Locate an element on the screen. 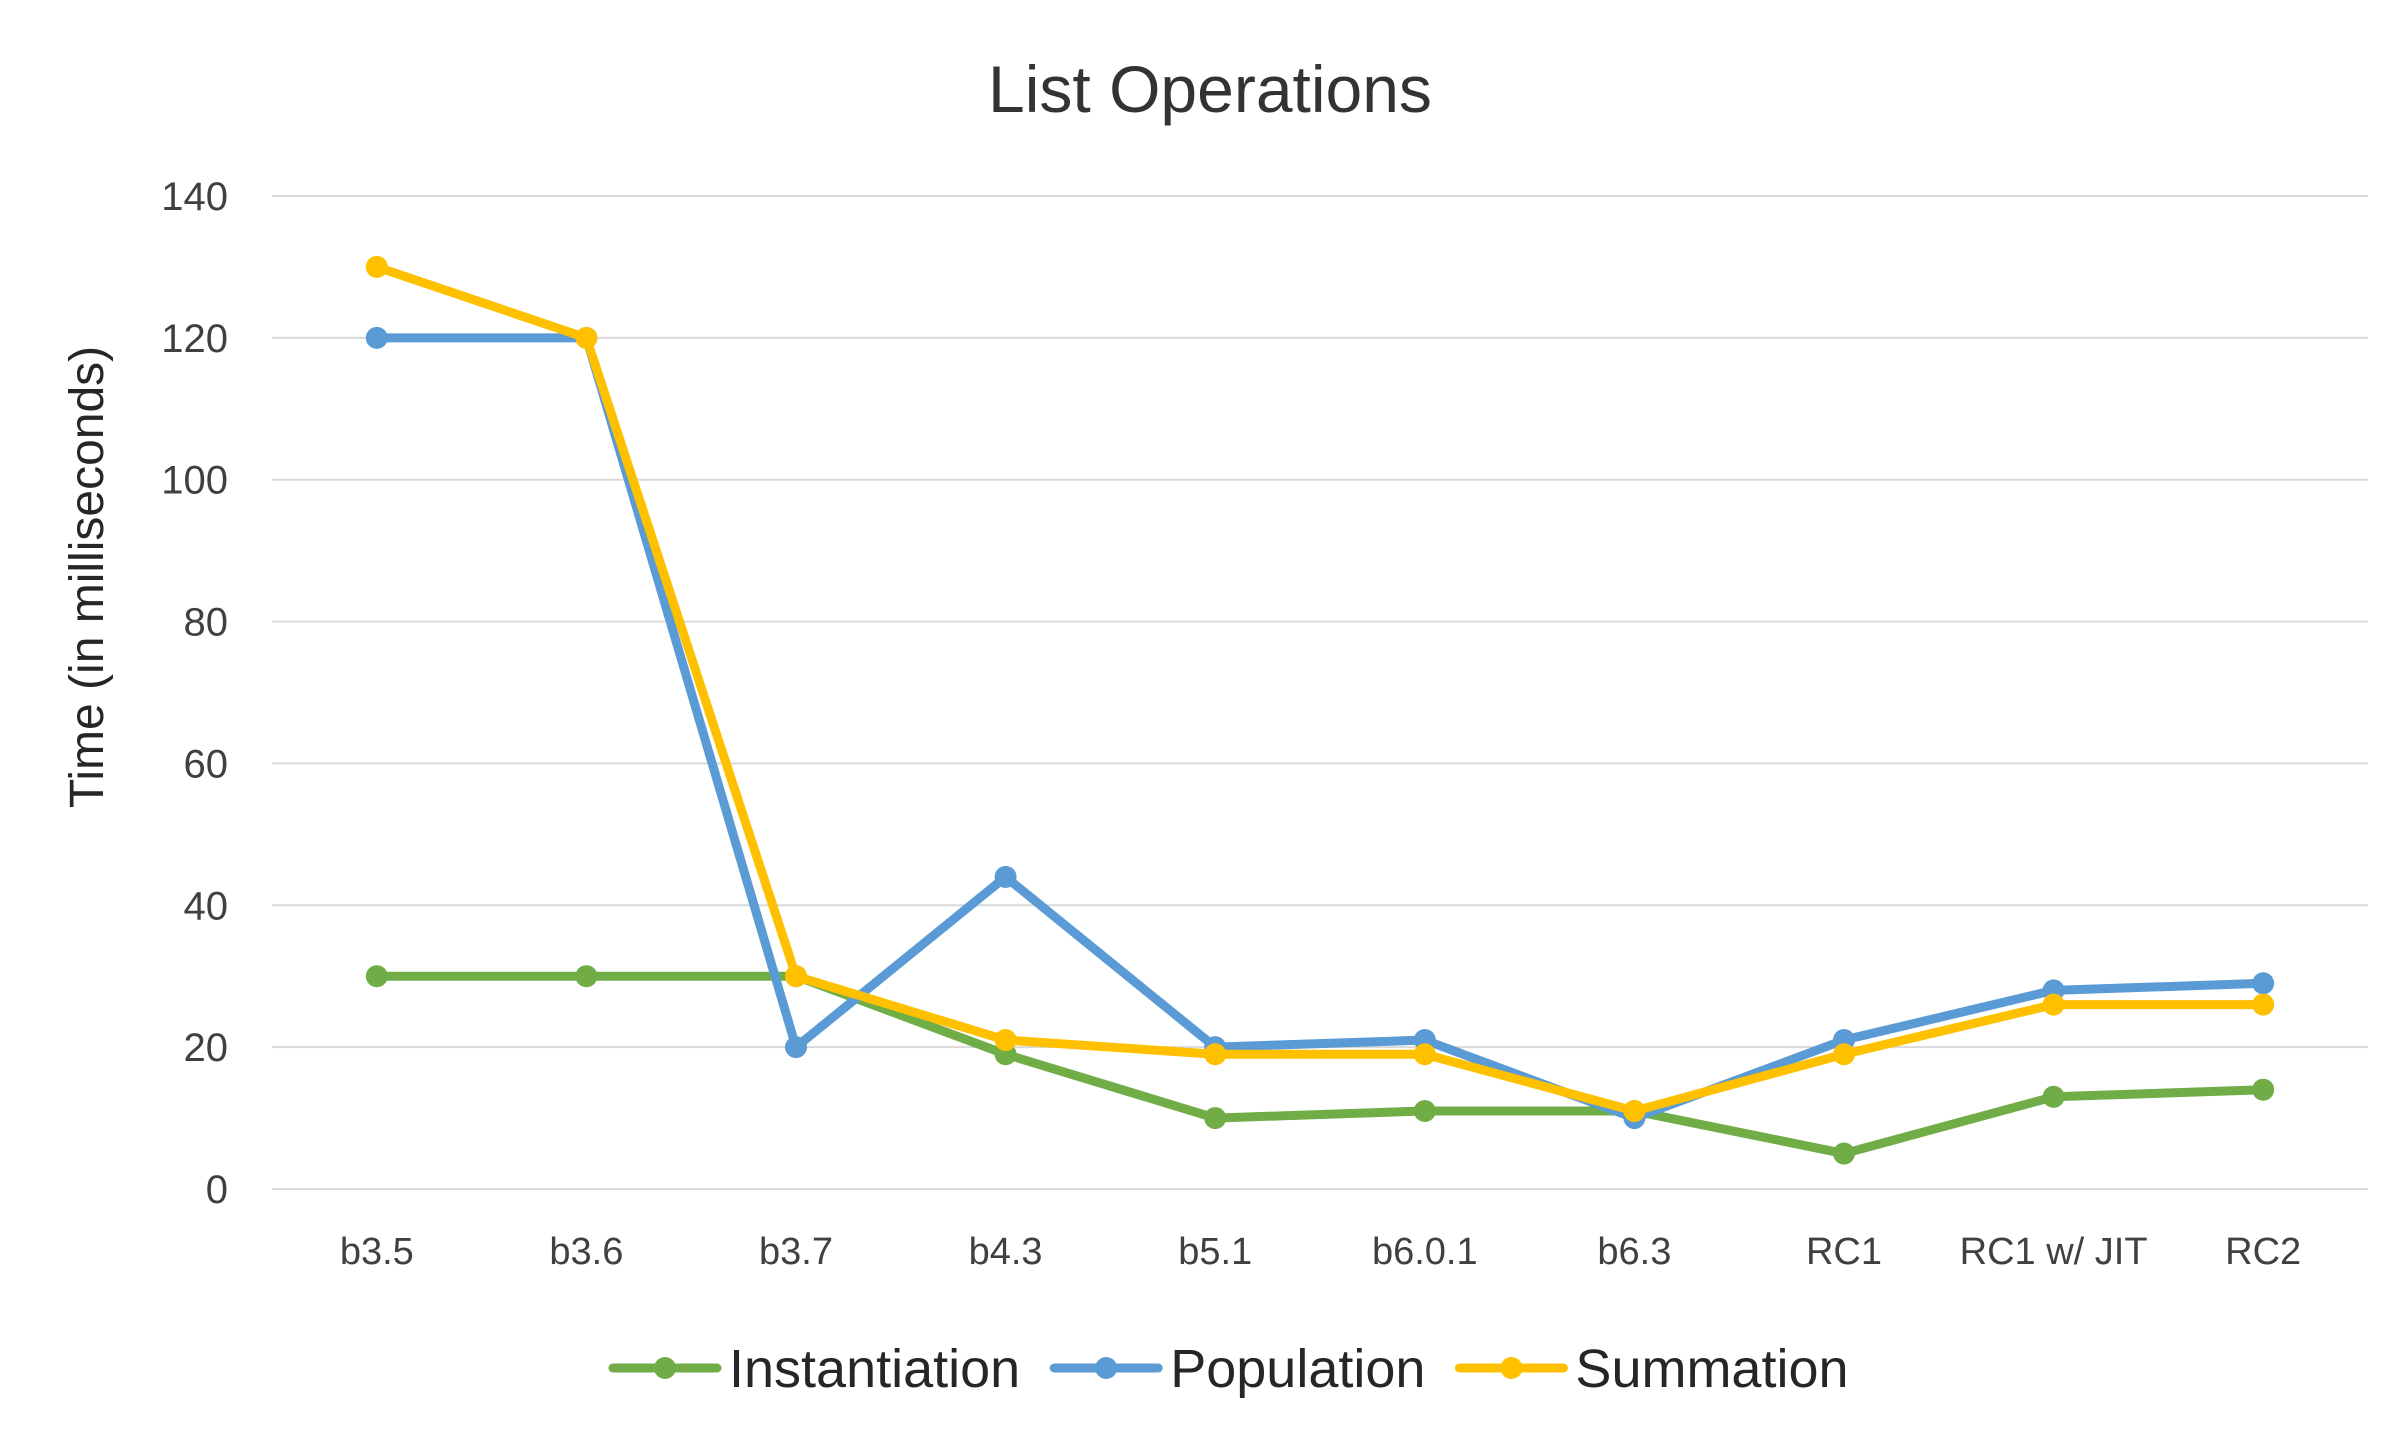 This screenshot has width=2407, height=1441. x-tick-label: RC1 is located at coordinates (1844, 1252).